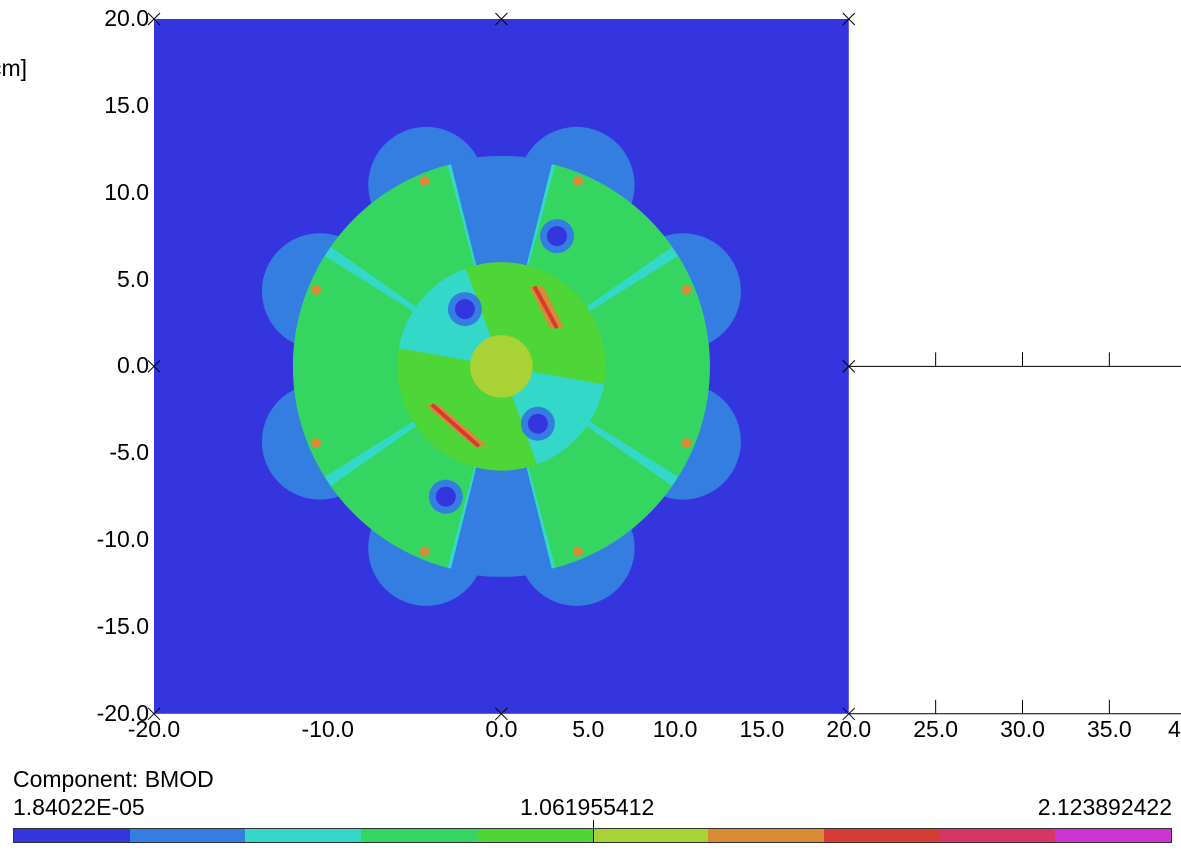 The width and height of the screenshot is (1181, 861). What do you see at coordinates (154, 729) in the screenshot?
I see `x-tick-label: -20.0` at bounding box center [154, 729].